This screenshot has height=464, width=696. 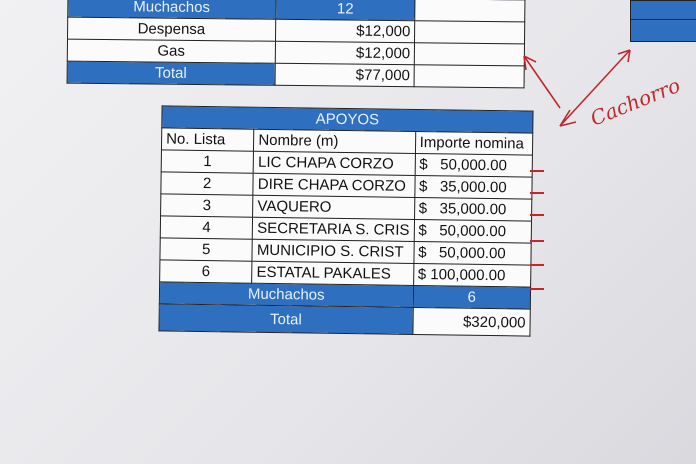 What do you see at coordinates (206, 271) in the screenshot?
I see `cell-no: 6` at bounding box center [206, 271].